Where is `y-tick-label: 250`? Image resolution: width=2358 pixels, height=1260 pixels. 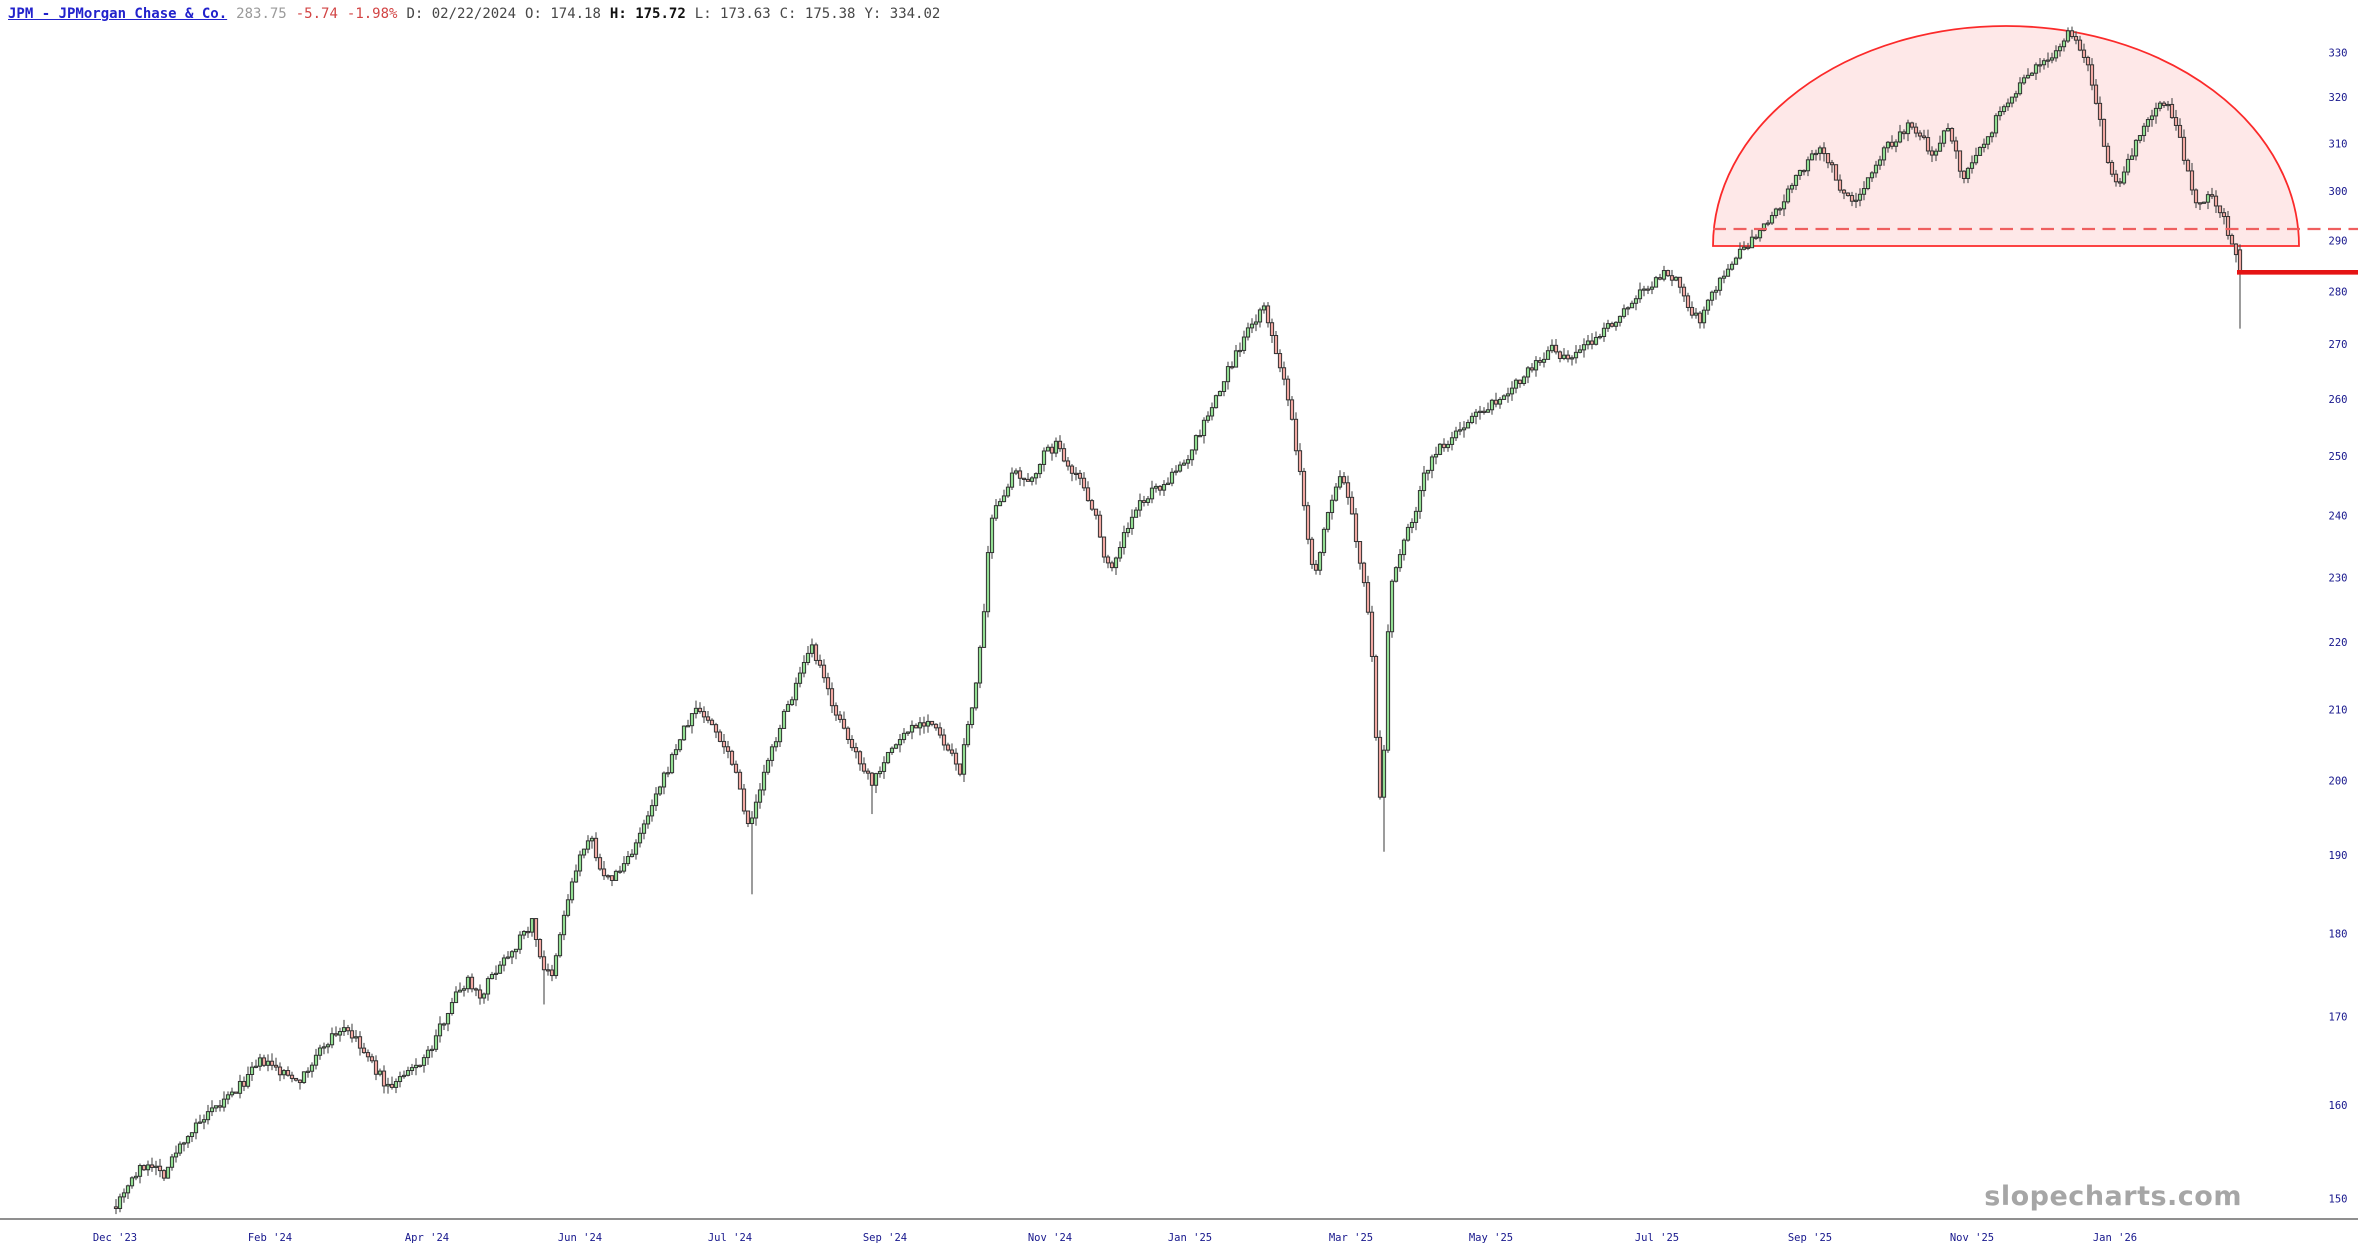 y-tick-label: 250 is located at coordinates (2338, 457).